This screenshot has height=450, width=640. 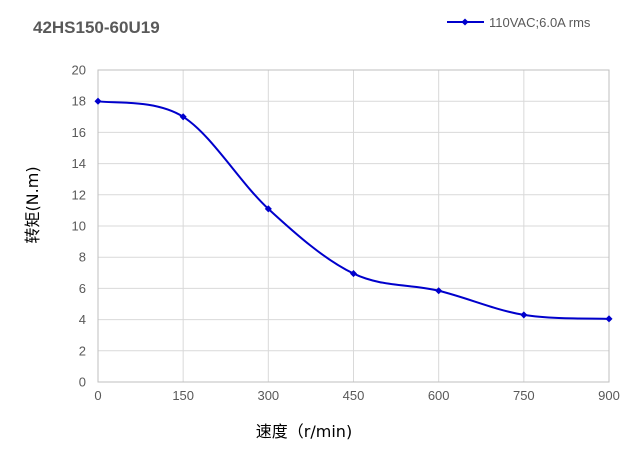 I want to click on x-tick-label: 300, so click(x=268, y=395).